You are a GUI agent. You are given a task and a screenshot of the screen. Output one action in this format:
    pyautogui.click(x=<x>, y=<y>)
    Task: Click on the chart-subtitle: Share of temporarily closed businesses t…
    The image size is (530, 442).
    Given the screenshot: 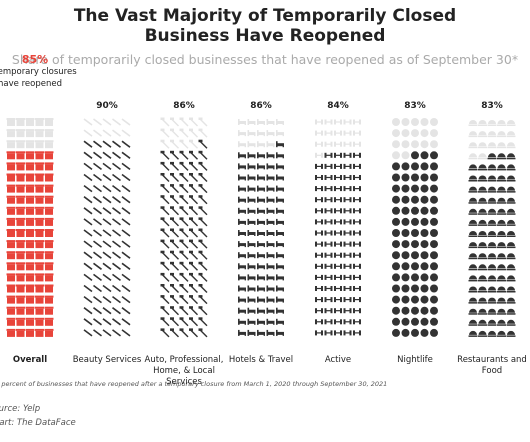 What is the action you would take?
    pyautogui.click(x=265, y=59)
    